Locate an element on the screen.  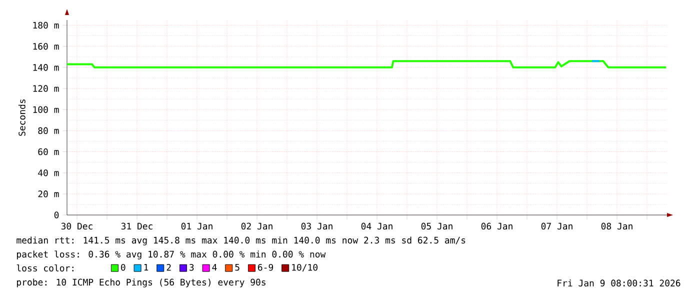
y-tick-label: 180 m is located at coordinates (46, 25).